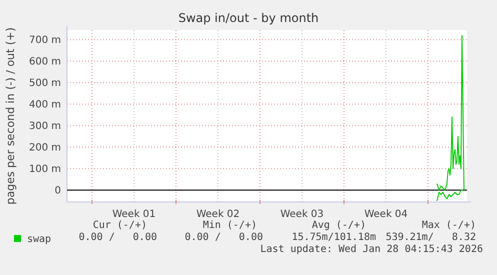 The width and height of the screenshot is (497, 275). I want to click on x-tick-label: Week 01, so click(134, 214).